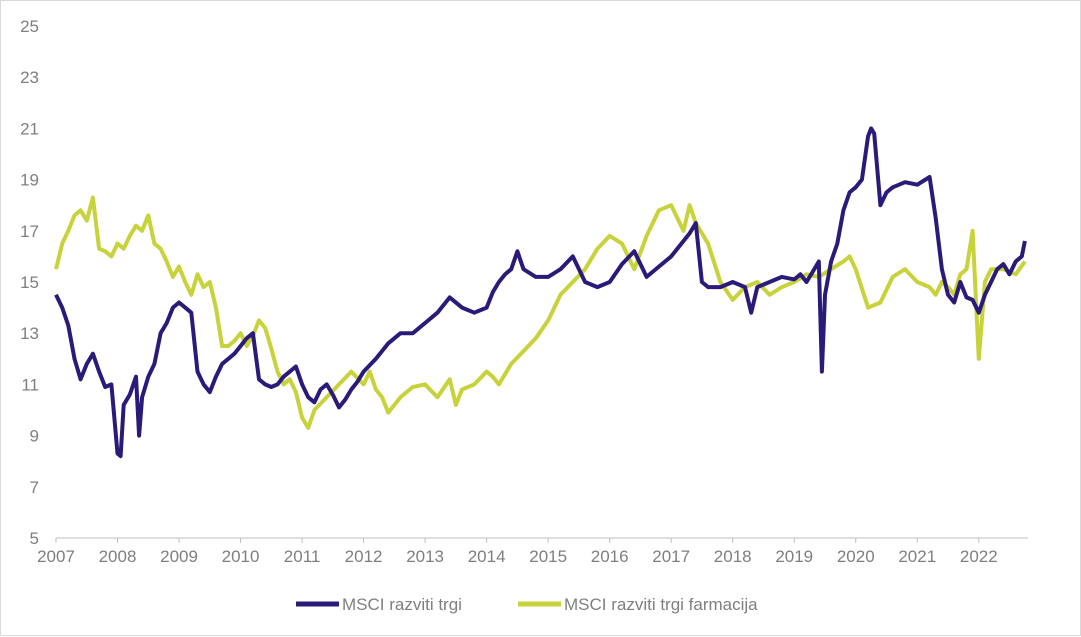  I want to click on x-tick-label: 2013, so click(425, 556).